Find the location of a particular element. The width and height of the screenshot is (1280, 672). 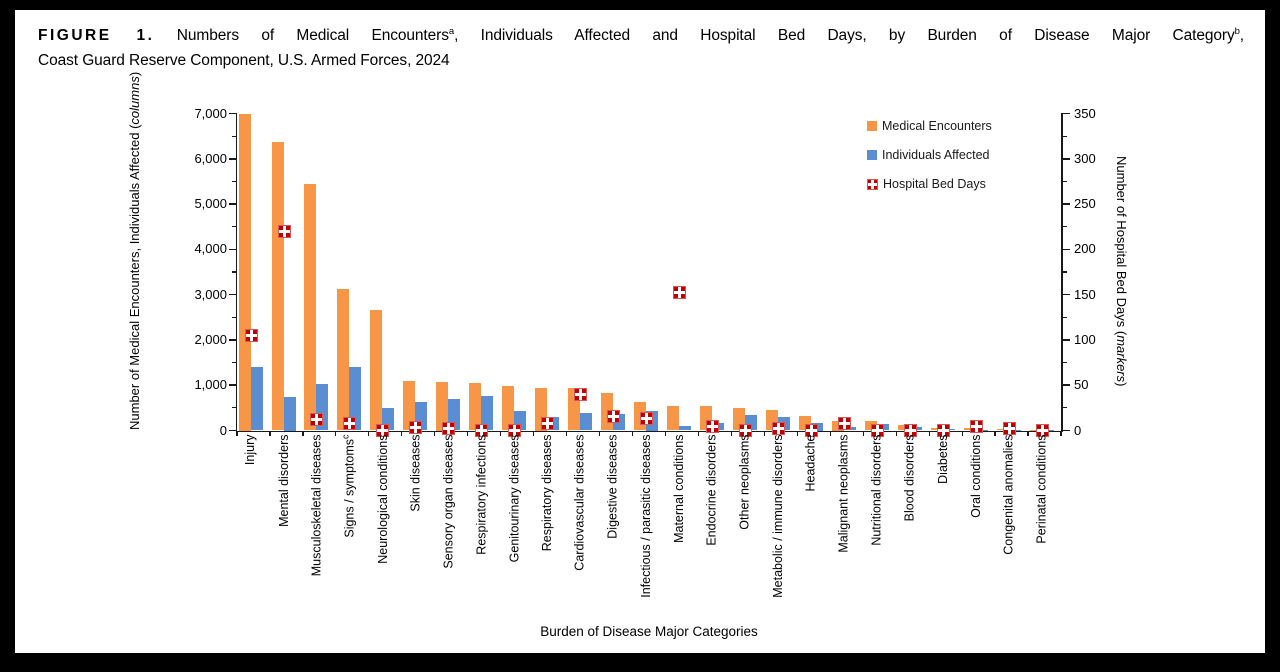

x-axis-label: Respiratory diseases is located at coordinates (547, 492).